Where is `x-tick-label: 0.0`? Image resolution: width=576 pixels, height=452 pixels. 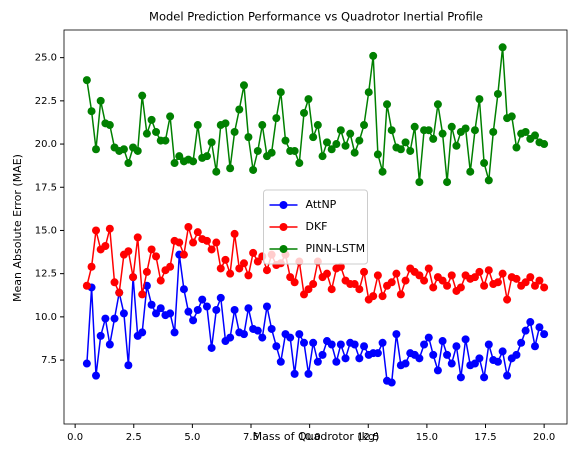 x-tick-label: 0.0 is located at coordinates (75, 437).